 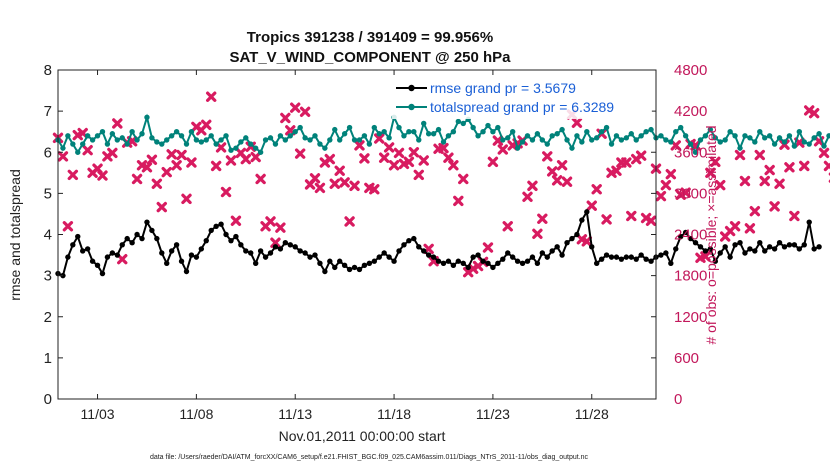 What do you see at coordinates (370, 37) in the screenshot?
I see `chart-title: Tropics 391238 / 391409 = 99.956%` at bounding box center [370, 37].